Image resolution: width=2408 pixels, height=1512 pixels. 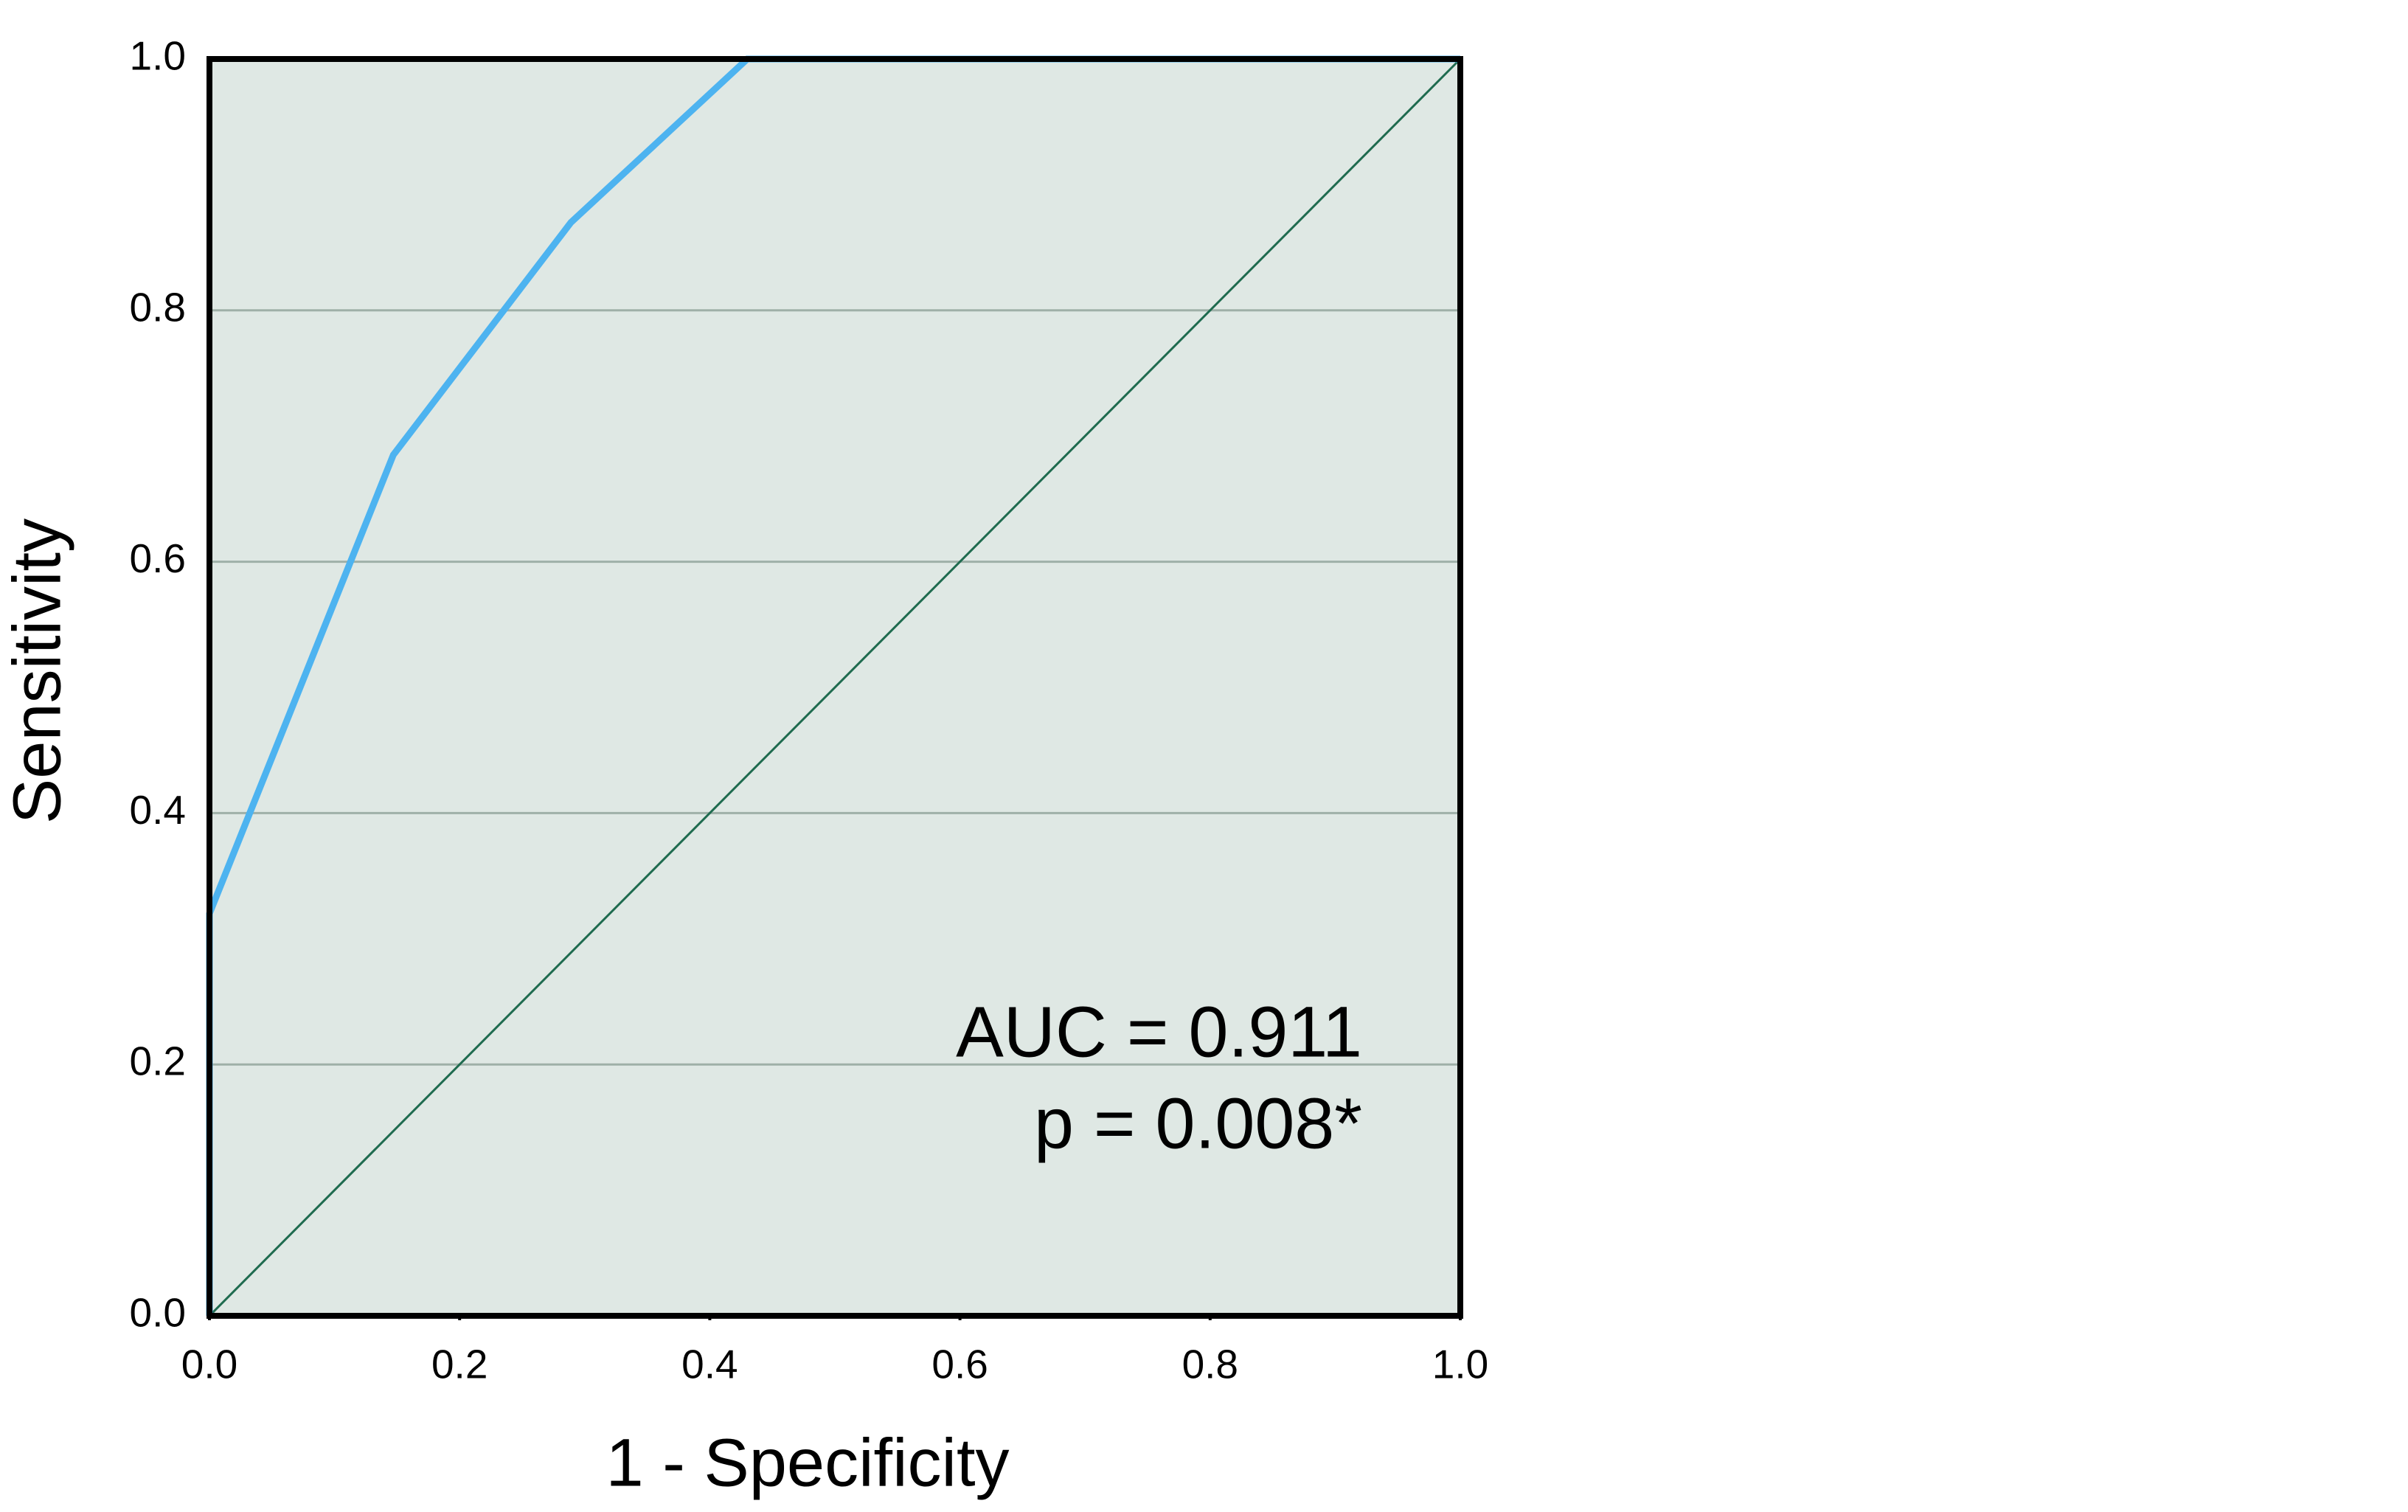 What do you see at coordinates (209, 1364) in the screenshot?
I see `x-tick-label: 0.0` at bounding box center [209, 1364].